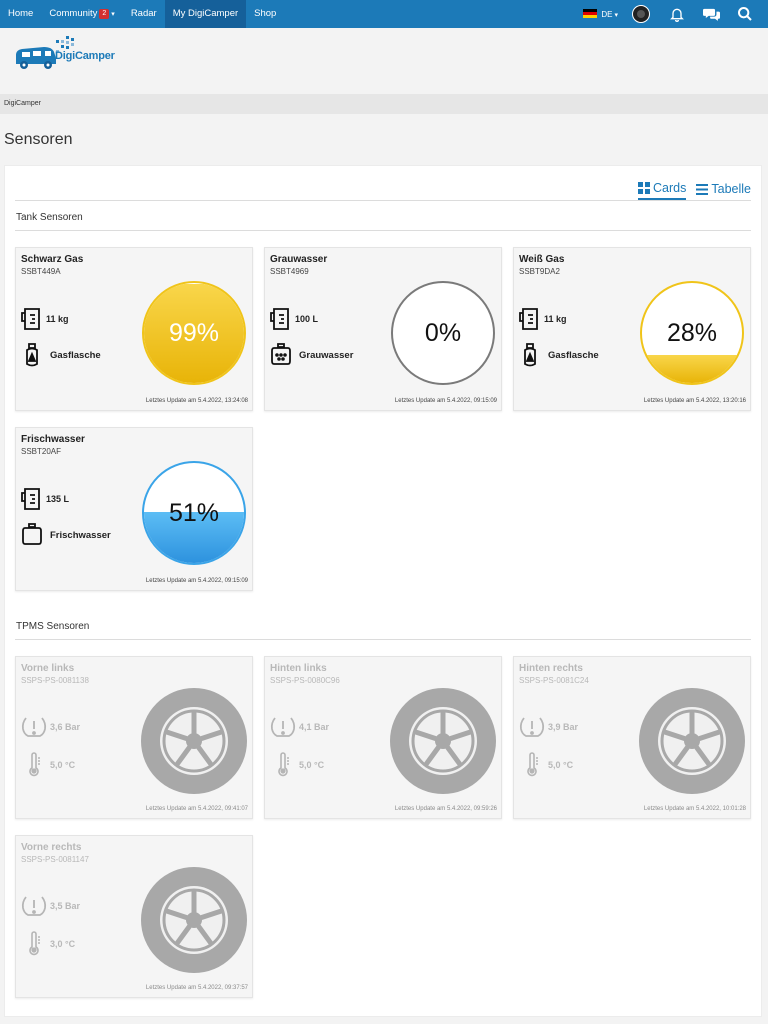  Describe the element at coordinates (694, 809) in the screenshot. I see `last-update: Letztes Update am 5.4.2022, 10:01:28` at that location.